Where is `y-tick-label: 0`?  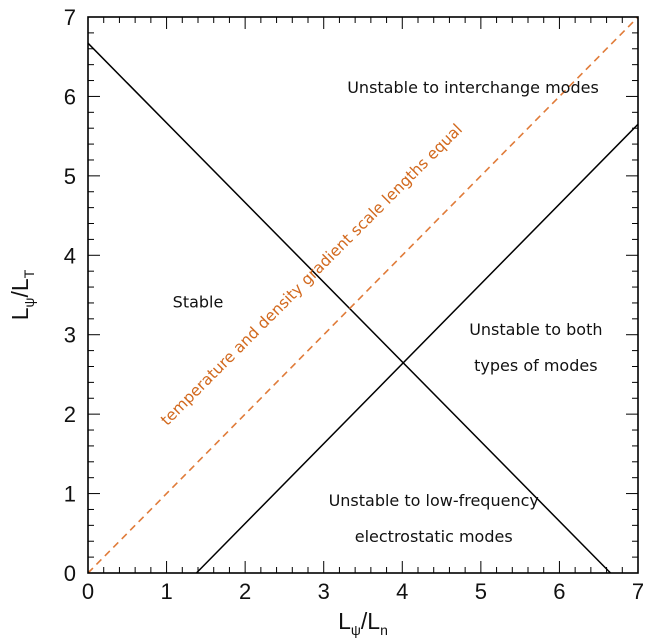
y-tick-label: 0 is located at coordinates (70, 573).